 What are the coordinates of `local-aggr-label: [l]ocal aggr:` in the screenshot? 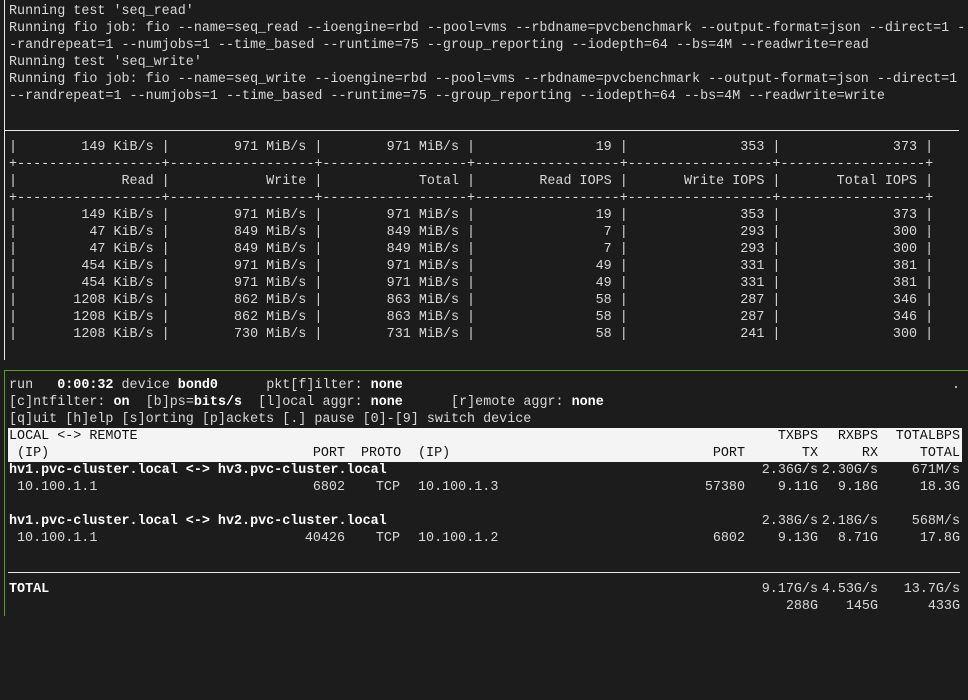 It's located at (310, 402).